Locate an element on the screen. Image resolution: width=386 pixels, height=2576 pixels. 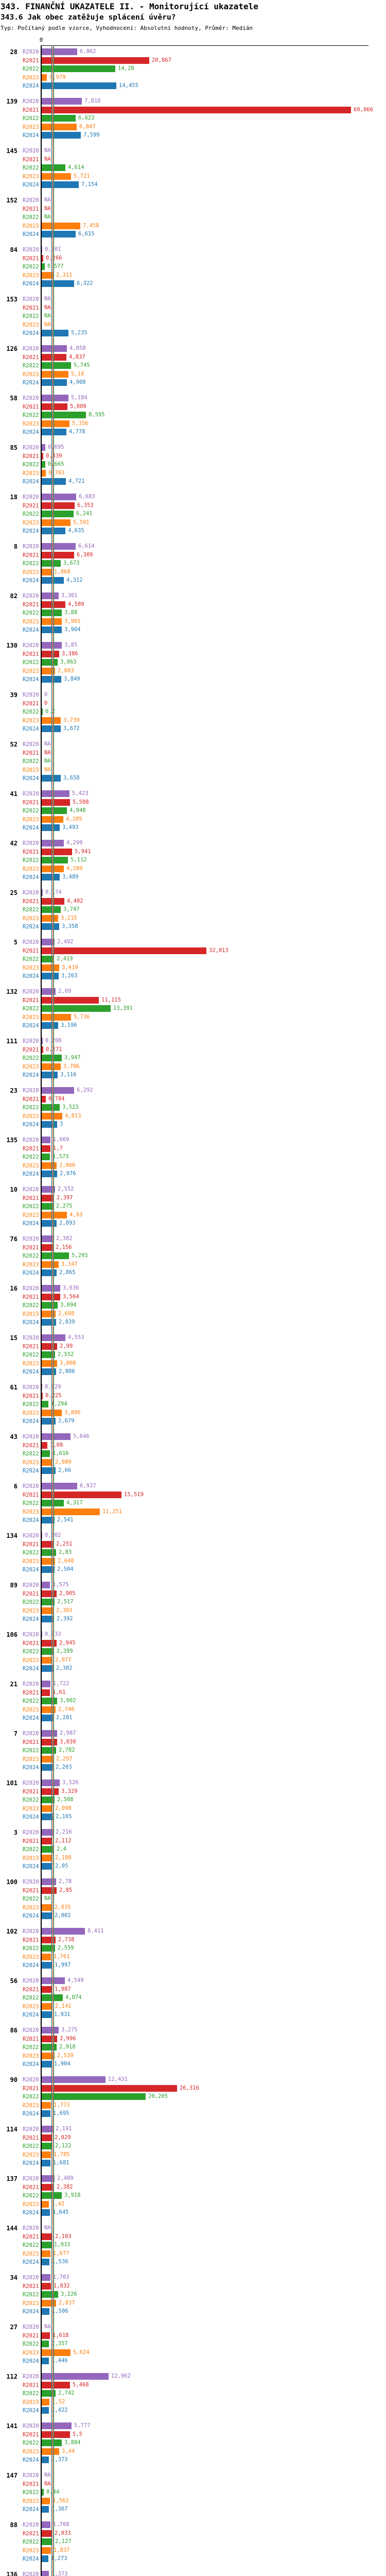
value-label: 2,504 is located at coordinates (66, 1569).